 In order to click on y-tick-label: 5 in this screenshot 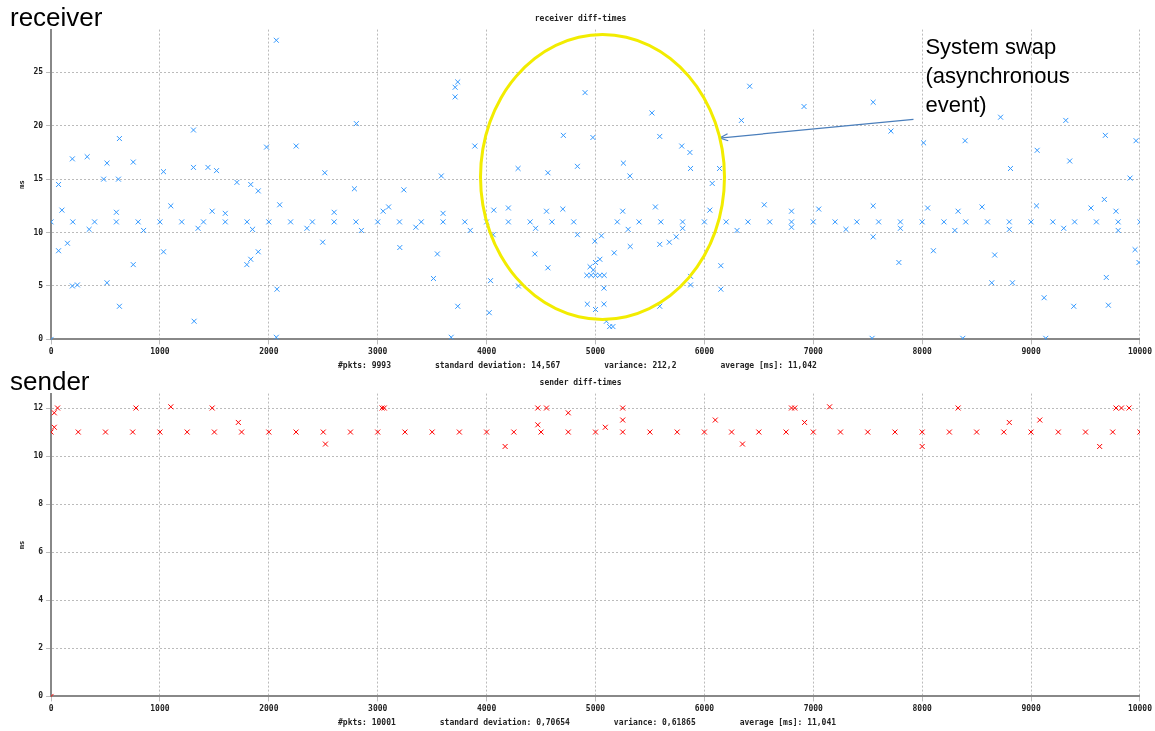, I will do `click(41, 286)`.